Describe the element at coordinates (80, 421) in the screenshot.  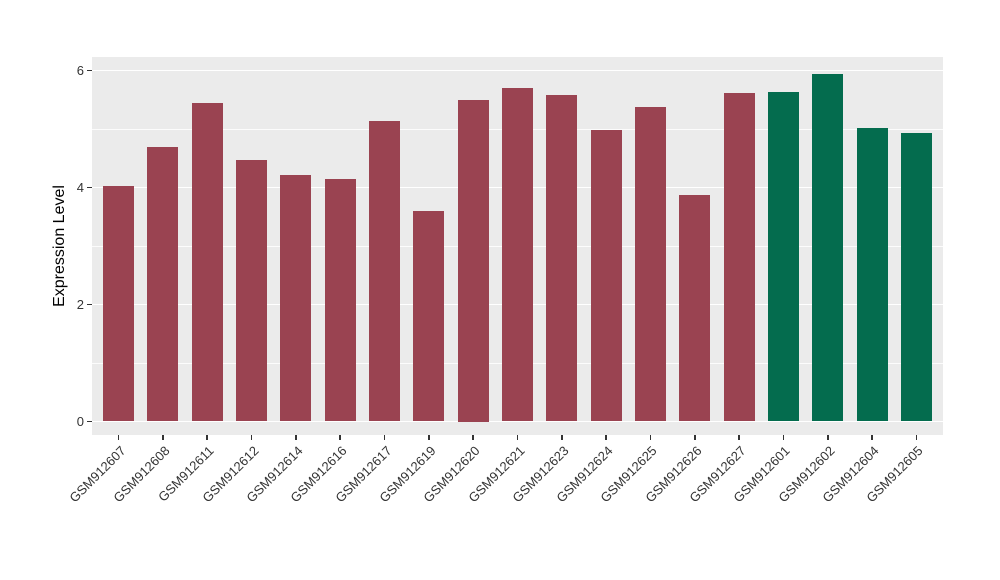
I see `y-tick-label: 0` at that location.